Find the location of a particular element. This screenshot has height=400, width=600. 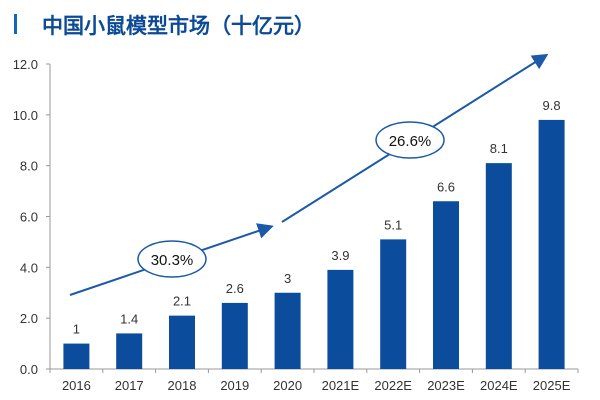

data-label: 1.4 is located at coordinates (129, 318).